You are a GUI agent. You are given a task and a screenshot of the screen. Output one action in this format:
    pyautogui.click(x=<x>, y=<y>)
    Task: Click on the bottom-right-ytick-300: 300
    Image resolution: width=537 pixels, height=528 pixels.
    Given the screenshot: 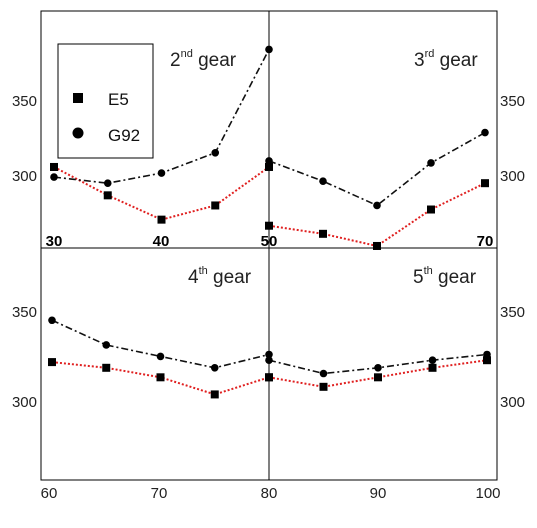 What is the action you would take?
    pyautogui.click(x=512, y=402)
    